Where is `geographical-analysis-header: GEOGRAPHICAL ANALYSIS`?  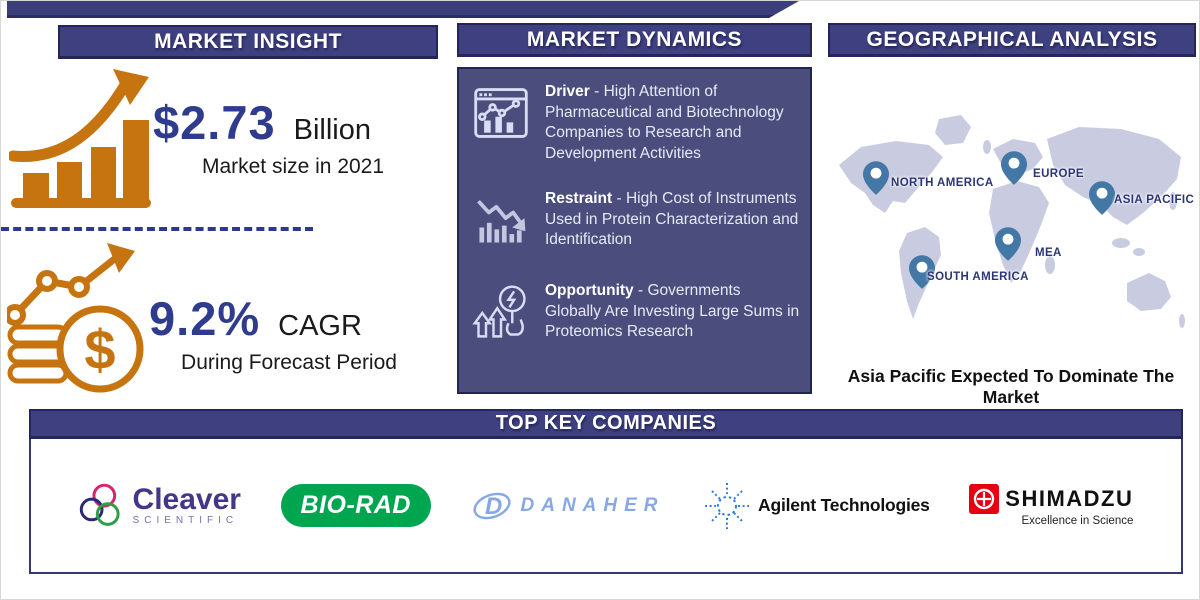 geographical-analysis-header: GEOGRAPHICAL ANALYSIS is located at coordinates (1012, 40).